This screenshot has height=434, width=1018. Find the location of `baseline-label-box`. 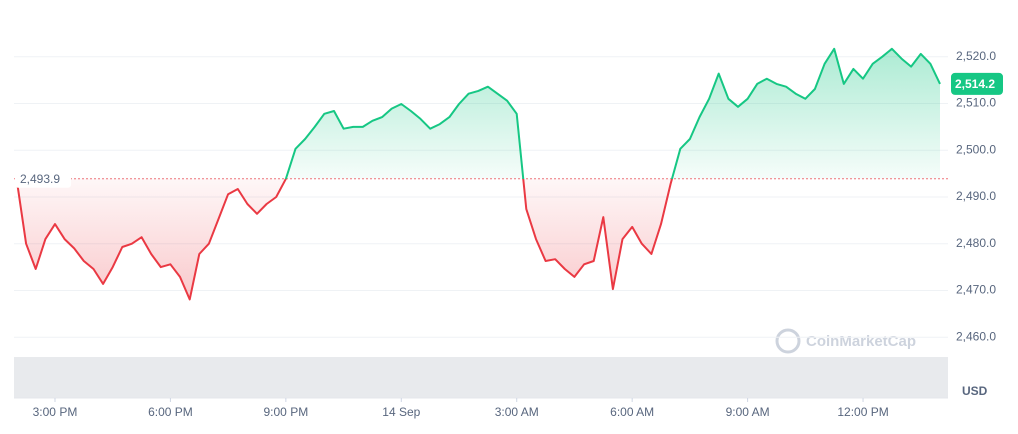

baseline-label-box is located at coordinates (43, 178).